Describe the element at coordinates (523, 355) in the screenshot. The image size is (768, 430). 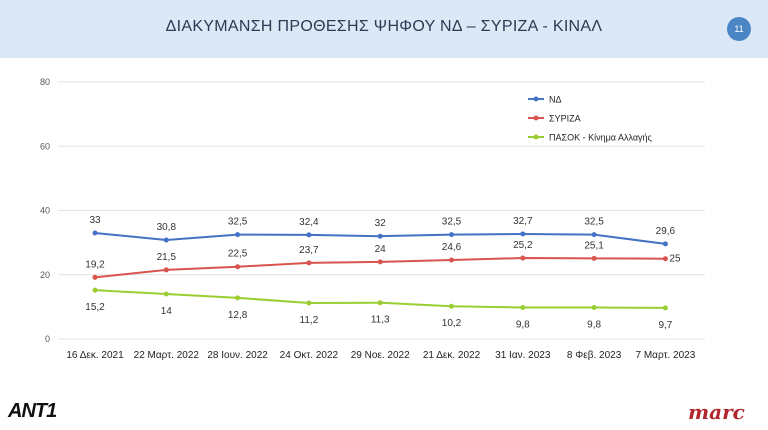
I see `x-tick-label: 31 Ιαν. 2023` at that location.